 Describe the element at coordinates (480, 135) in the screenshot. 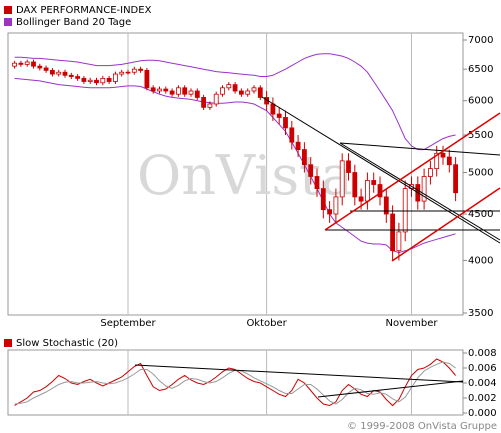

I see `y-tick-label: 5500` at that location.